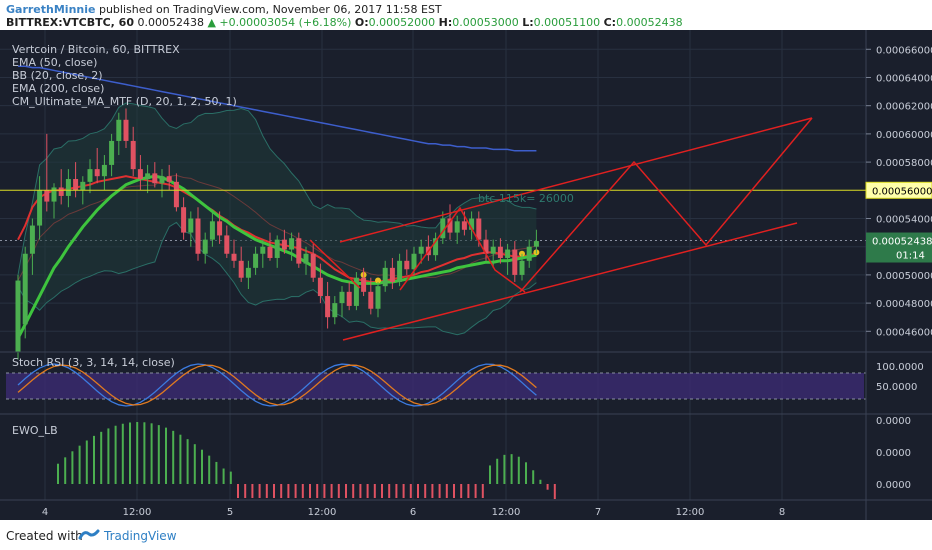 Image resolution: width=932 pixels, height=550 pixels. I want to click on bb-basis, so click(277, 227).